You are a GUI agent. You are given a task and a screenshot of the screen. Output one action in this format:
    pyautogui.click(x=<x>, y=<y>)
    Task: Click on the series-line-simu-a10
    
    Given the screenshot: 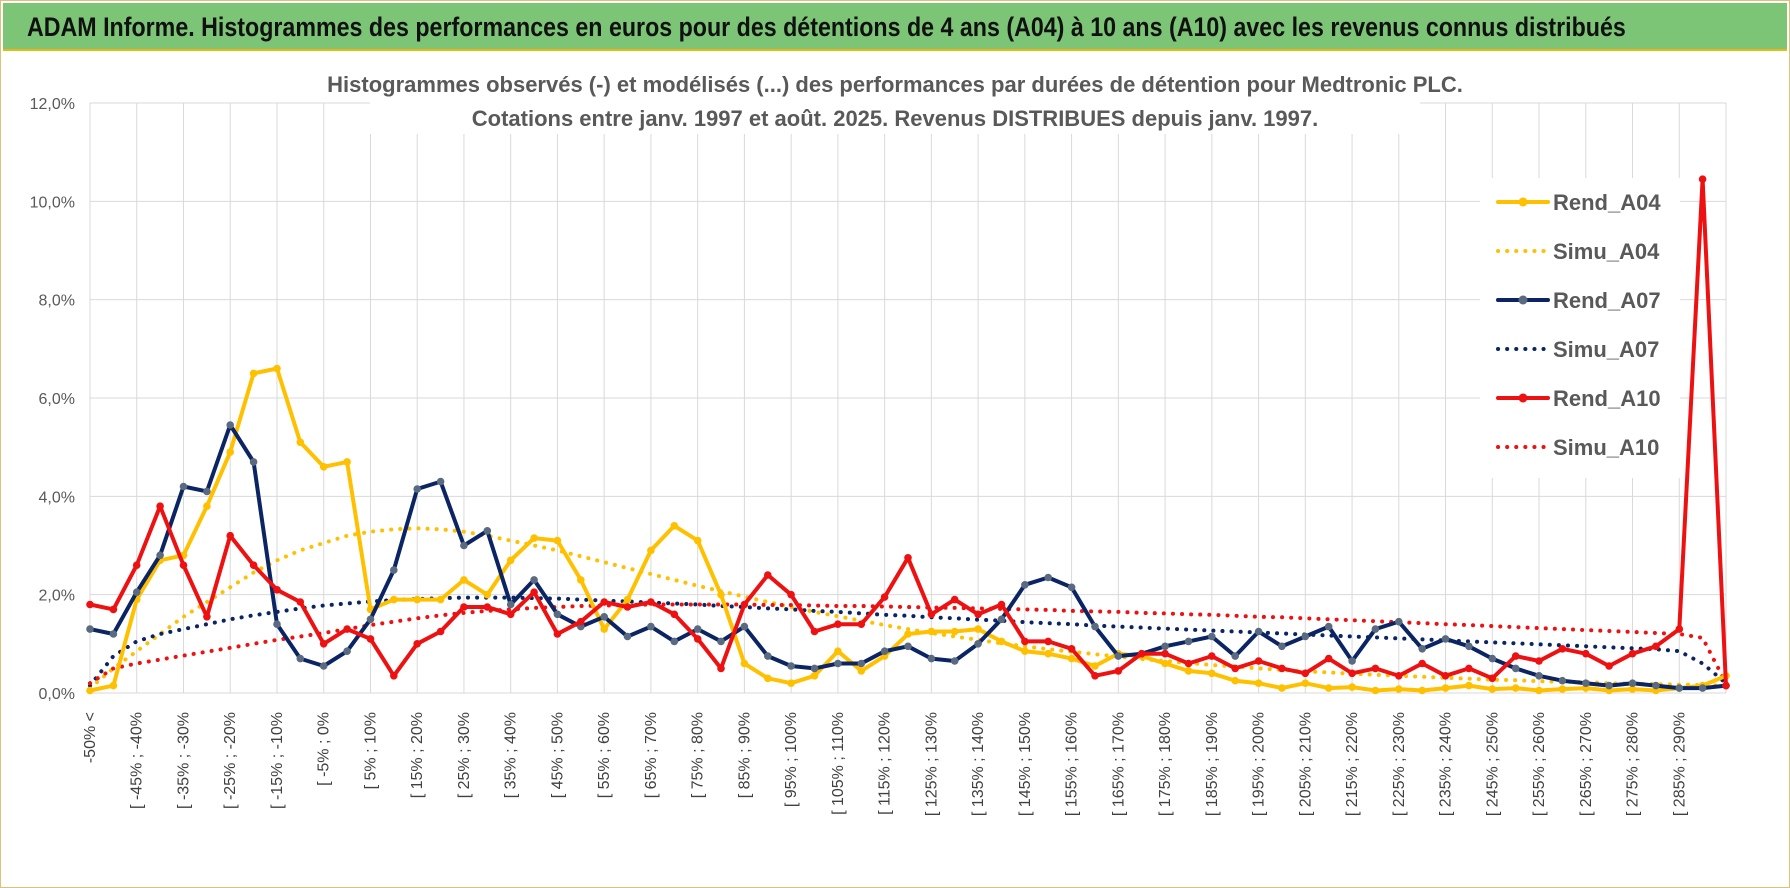 What is the action you would take?
    pyautogui.click(x=908, y=644)
    